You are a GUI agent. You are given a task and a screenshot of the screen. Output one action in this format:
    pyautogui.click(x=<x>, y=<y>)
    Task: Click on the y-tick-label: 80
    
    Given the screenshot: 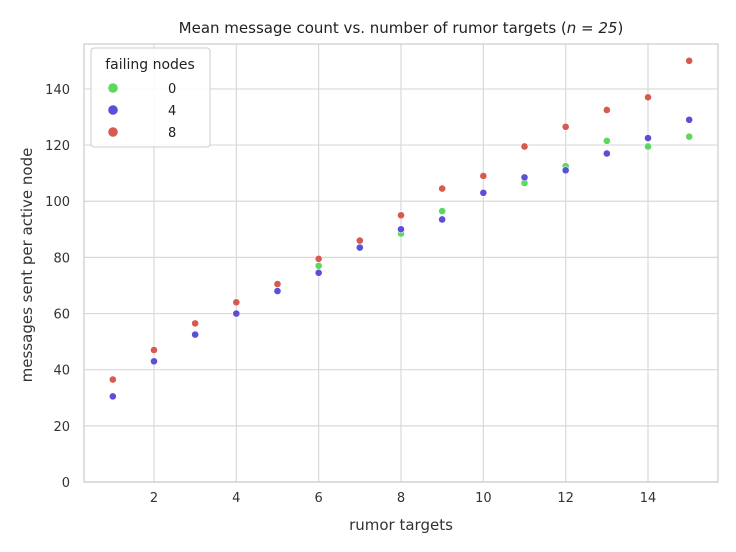 What is the action you would take?
    pyautogui.click(x=61, y=258)
    